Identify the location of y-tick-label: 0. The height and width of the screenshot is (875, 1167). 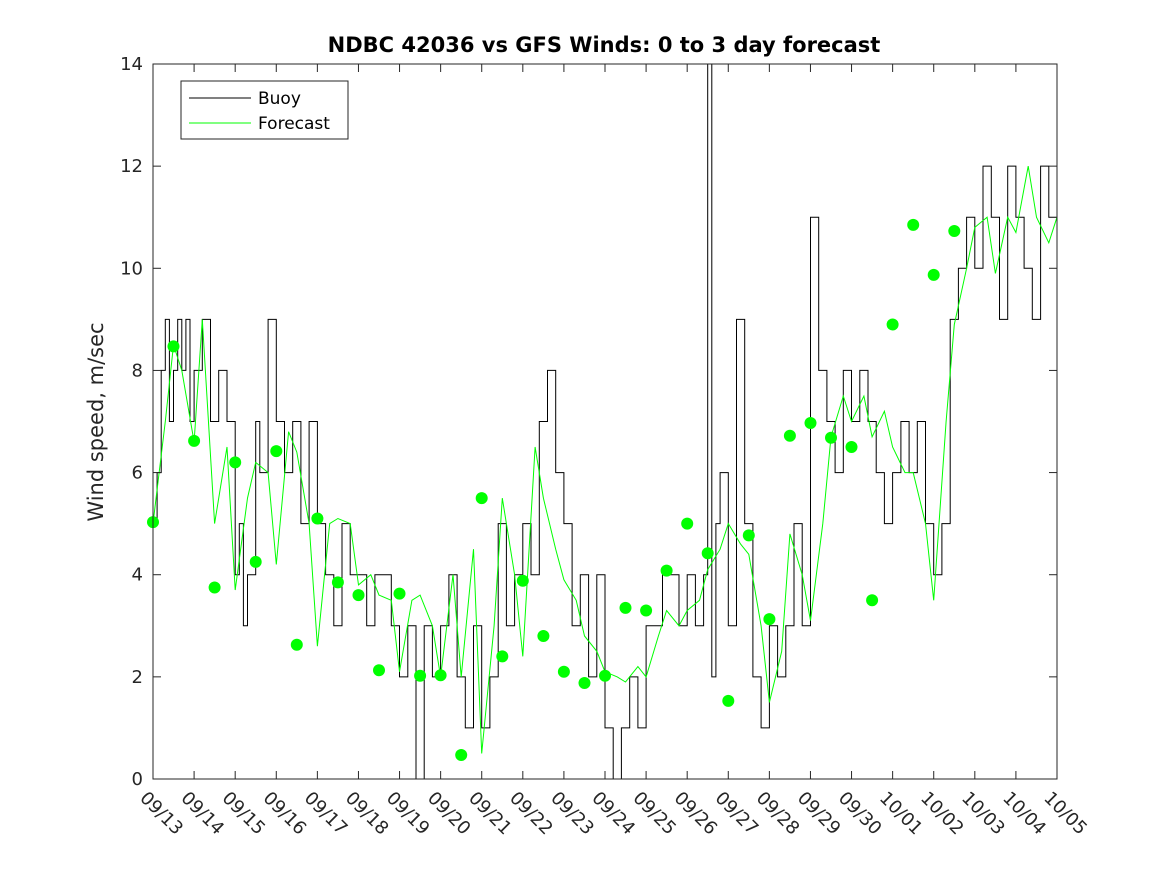
(137, 779).